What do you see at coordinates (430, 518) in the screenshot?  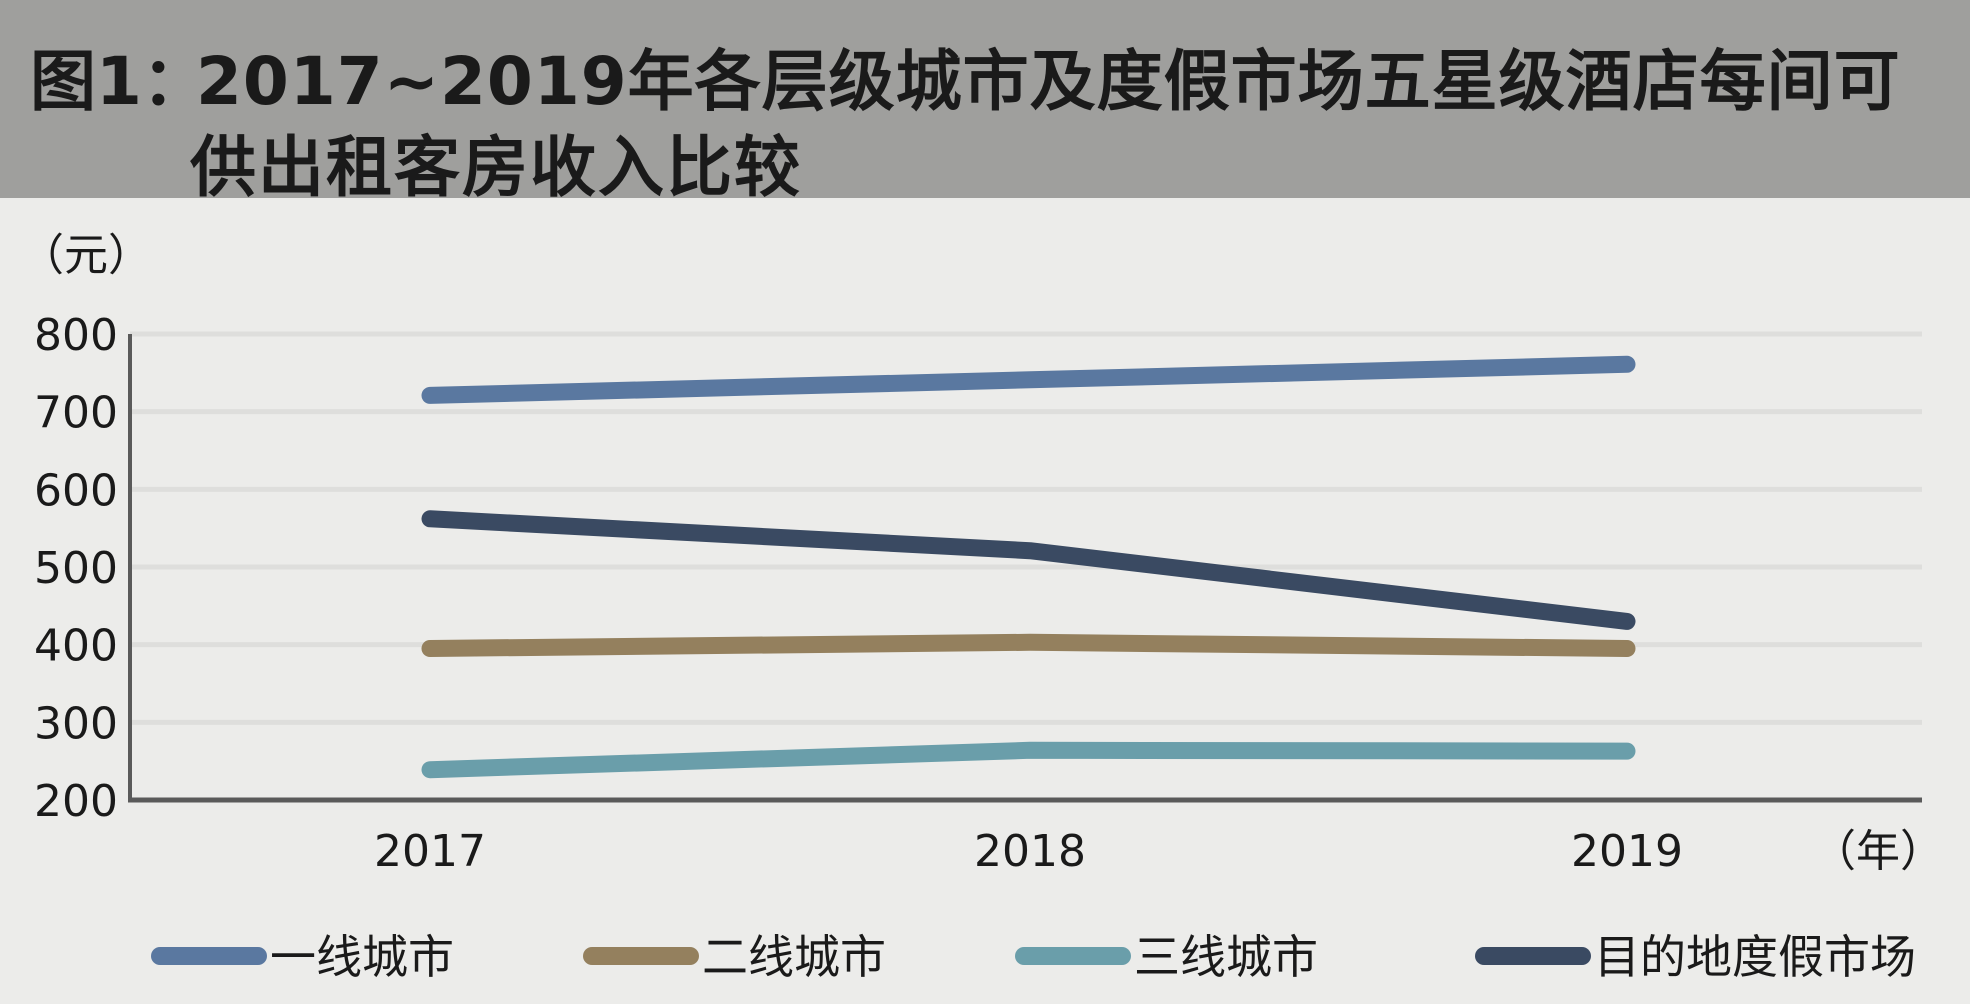 I see `data-point-4-2017` at bounding box center [430, 518].